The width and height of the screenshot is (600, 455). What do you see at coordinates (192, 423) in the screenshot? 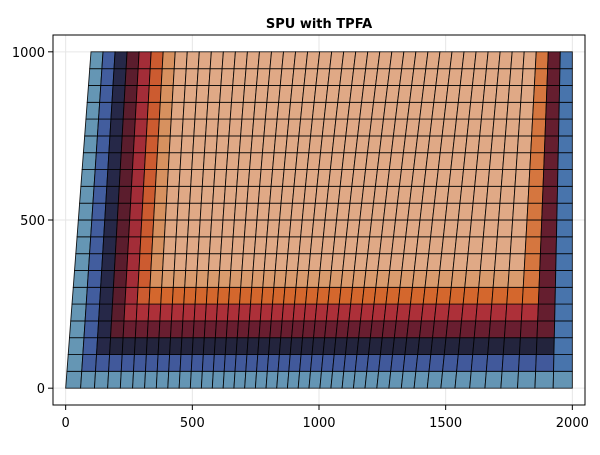
I see `x-tick-label: 500` at bounding box center [192, 423].